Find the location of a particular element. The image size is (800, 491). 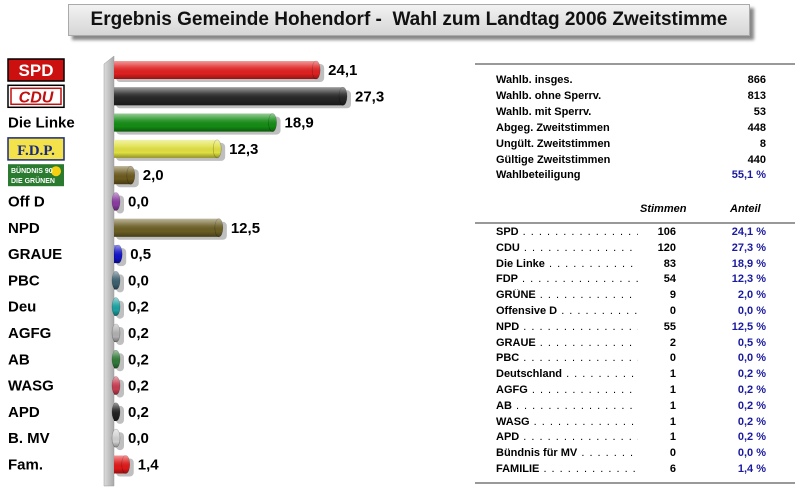

party-label: B. MV is located at coordinates (29, 438).